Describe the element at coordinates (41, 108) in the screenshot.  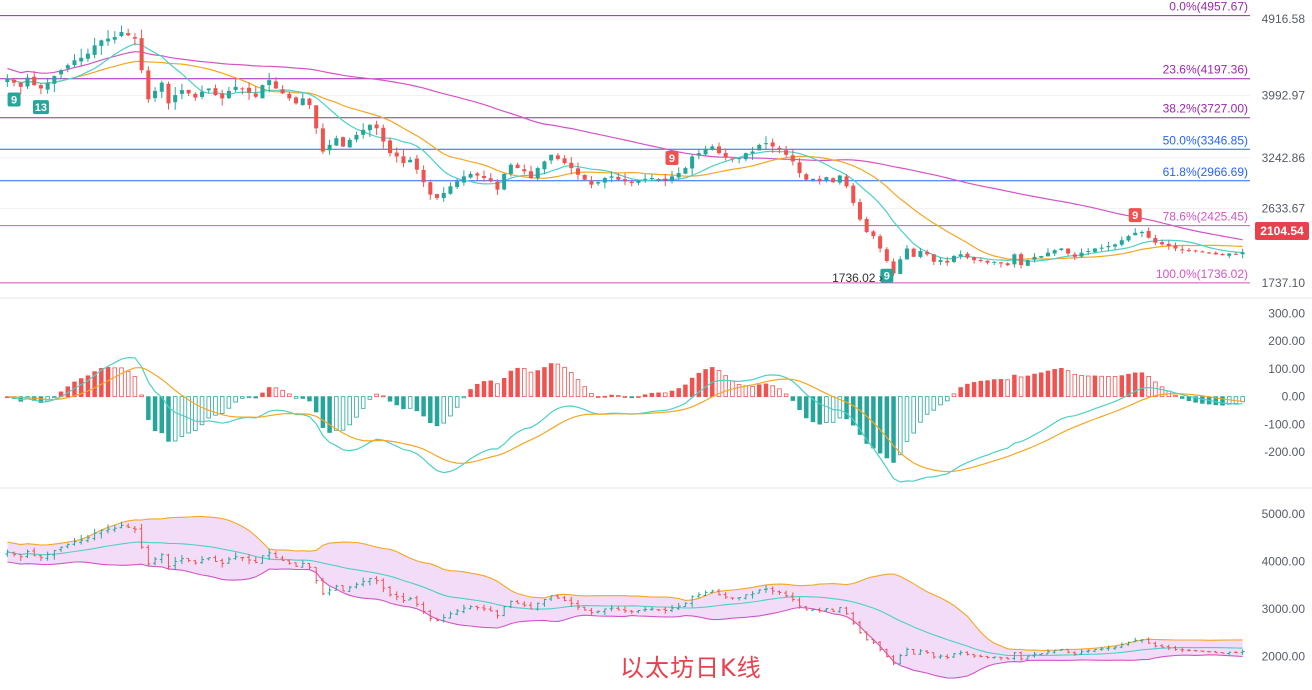
I see `td-marker-label: 13` at that location.